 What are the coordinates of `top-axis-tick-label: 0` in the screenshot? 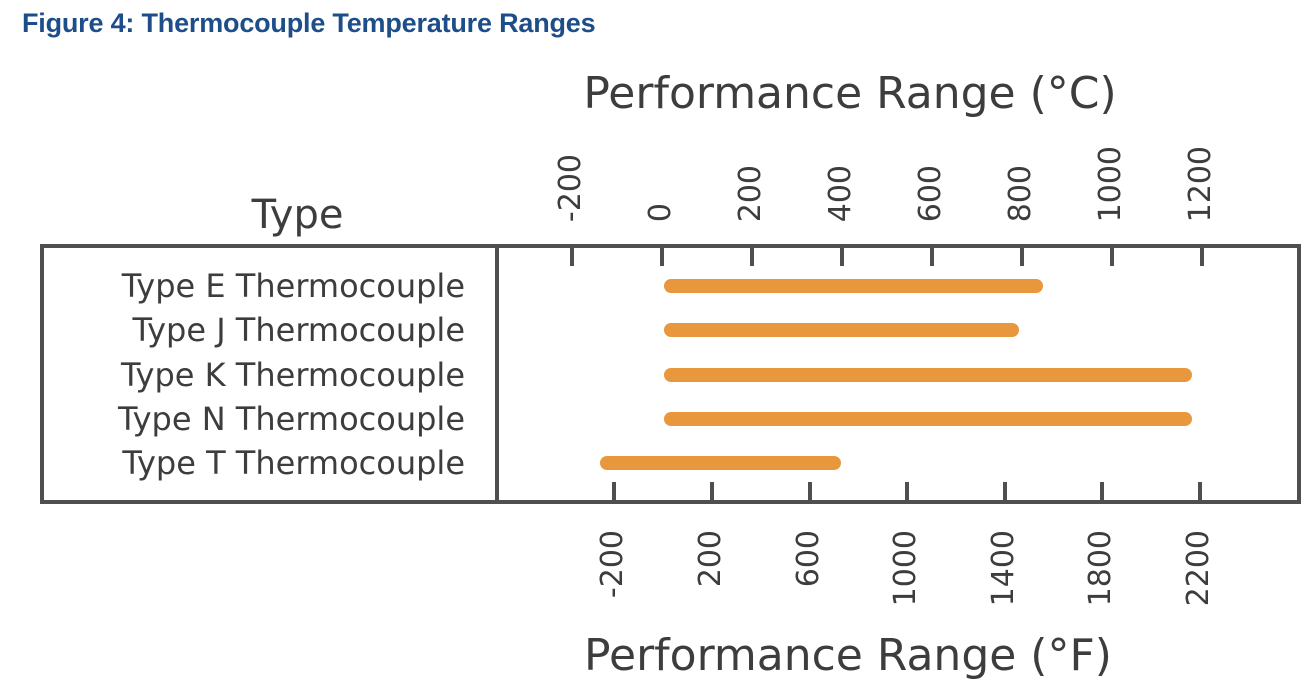 It's located at (660, 212).